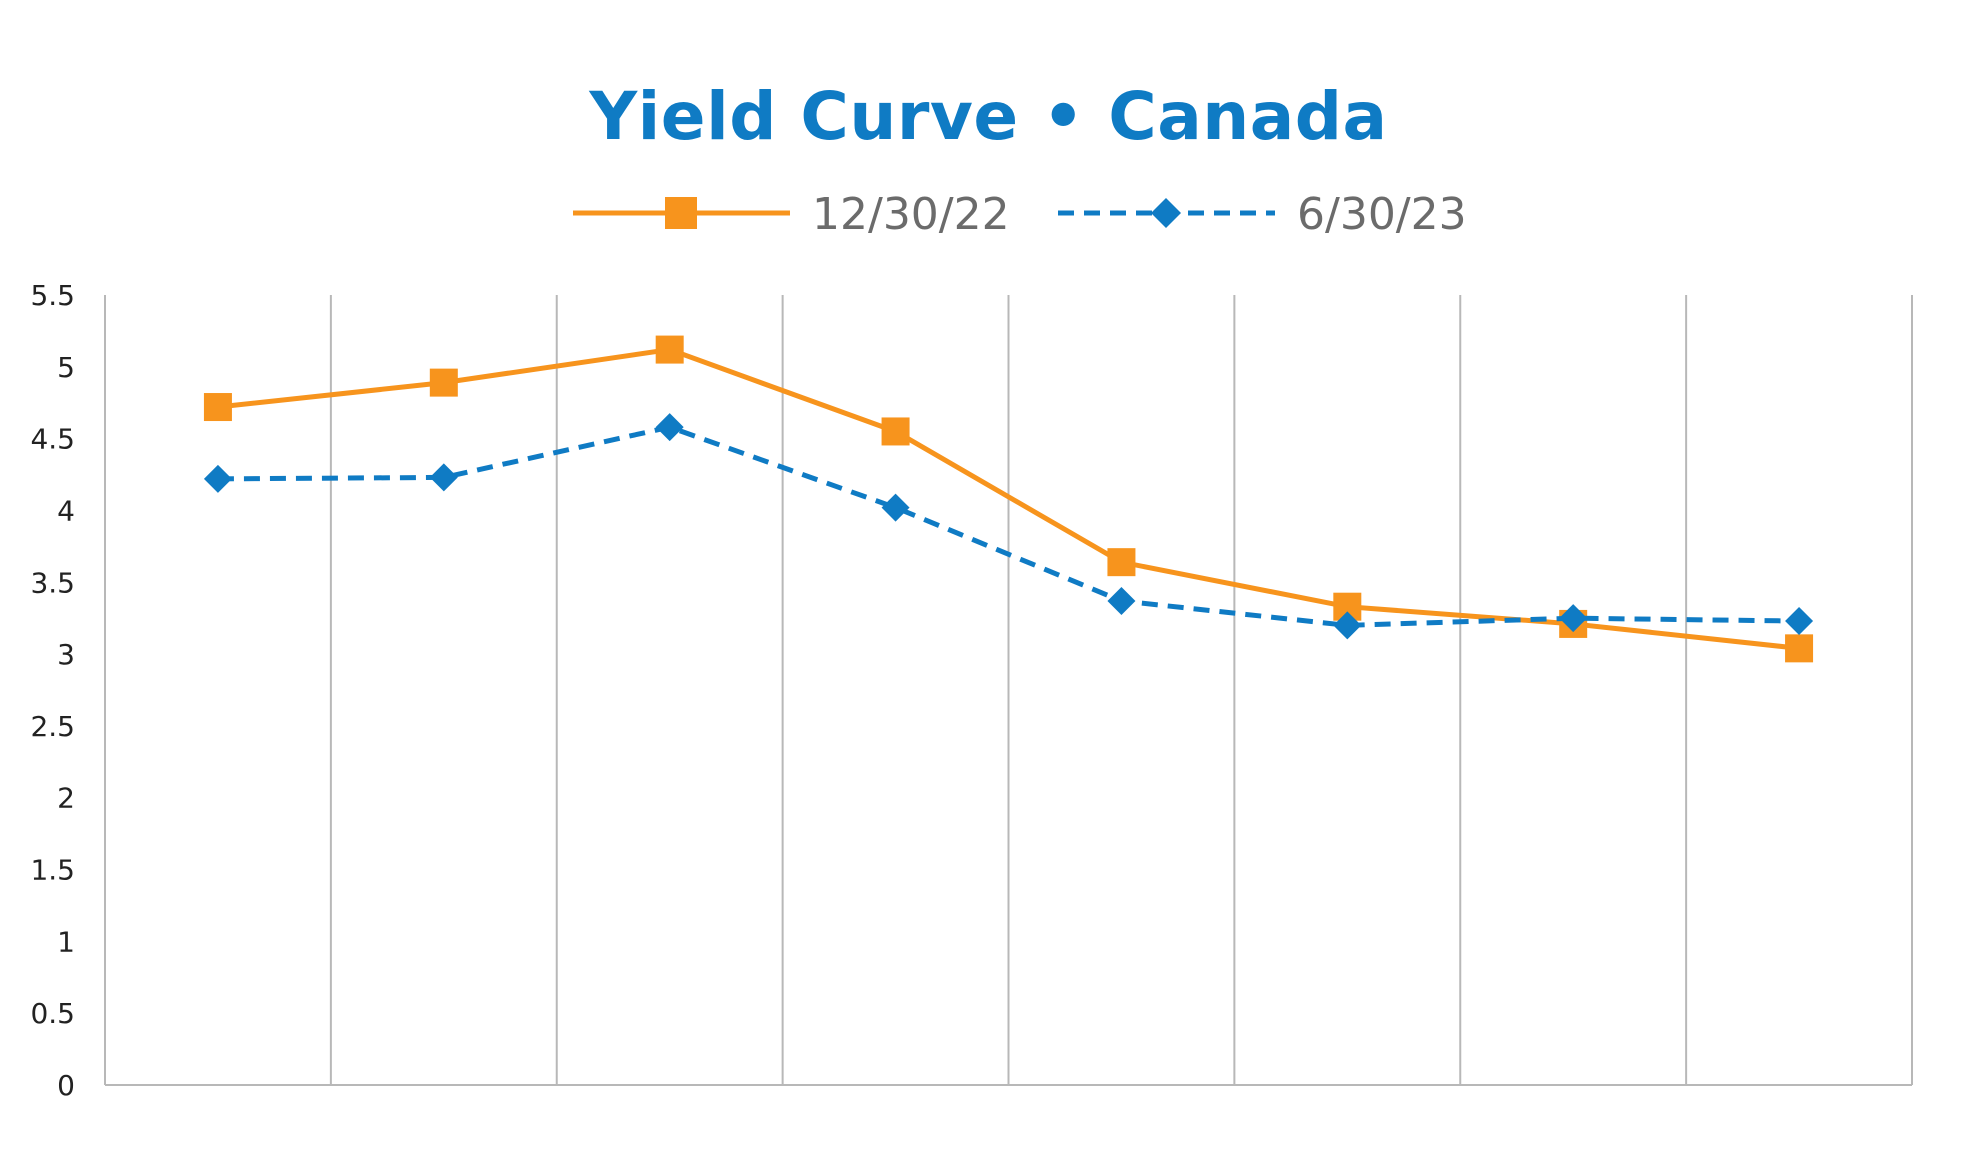 The image size is (1977, 1151). I want to click on legend-entry-1: 6/30/23, so click(1262, 214).